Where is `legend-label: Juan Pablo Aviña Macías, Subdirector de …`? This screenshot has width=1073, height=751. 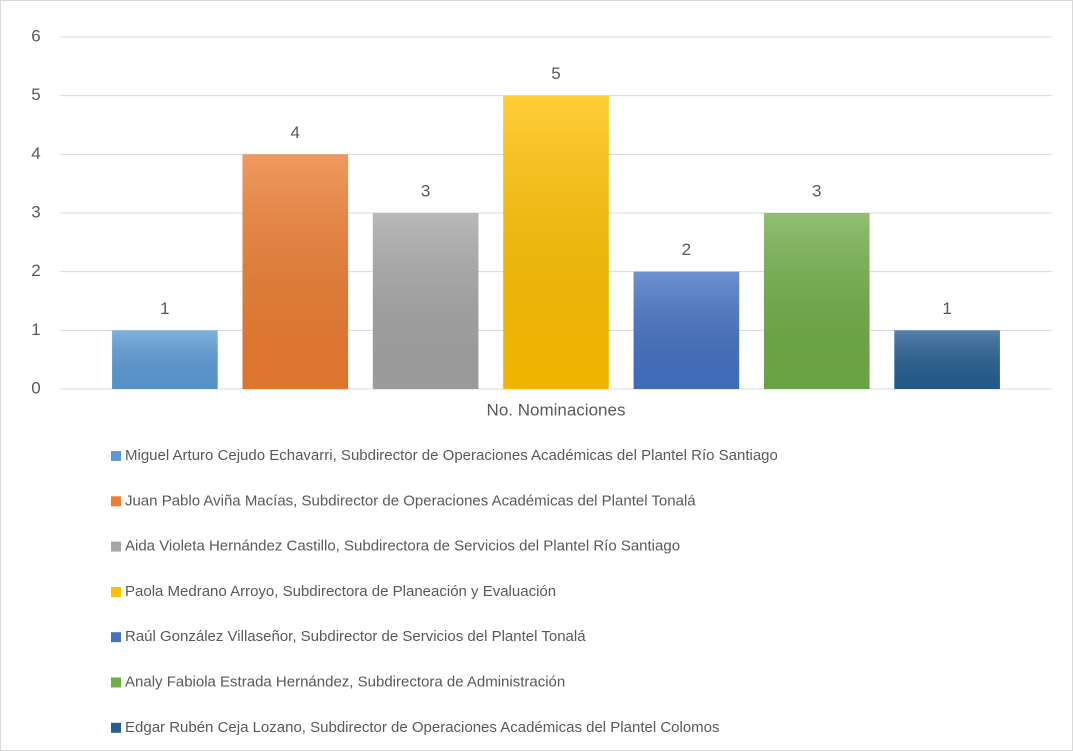 legend-label: Juan Pablo Aviña Macías, Subdirector de … is located at coordinates (410, 500).